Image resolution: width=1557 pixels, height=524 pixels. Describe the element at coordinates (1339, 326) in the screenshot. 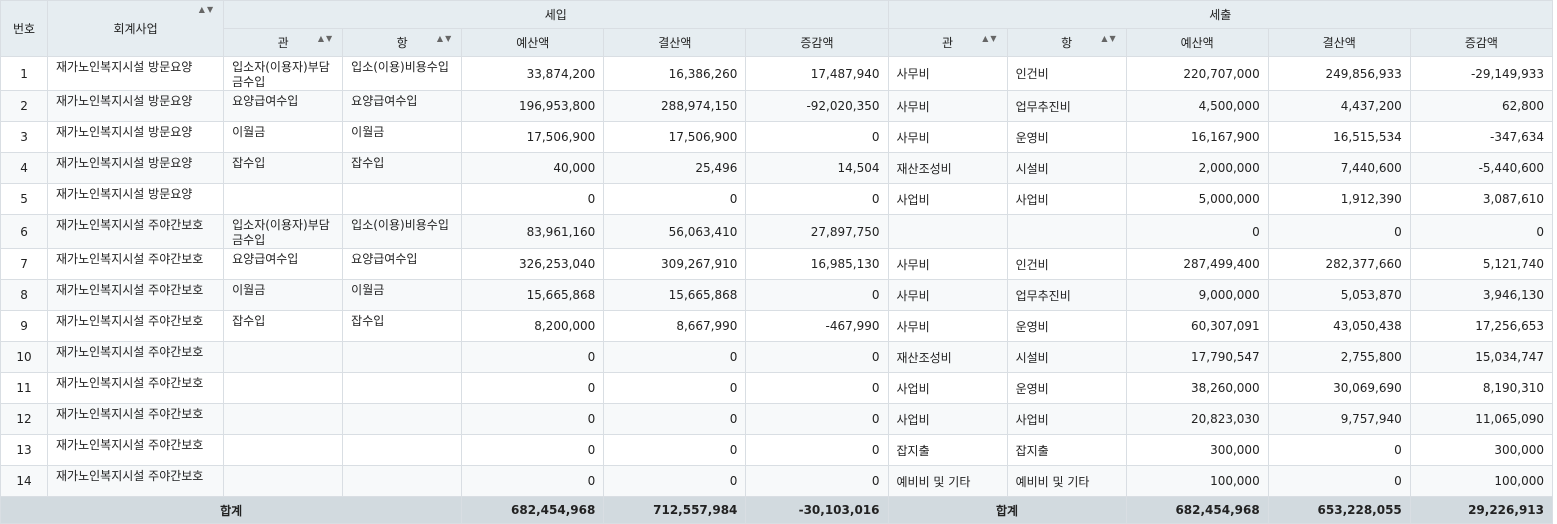

I see `row-expense-settle: 43,050,438` at that location.